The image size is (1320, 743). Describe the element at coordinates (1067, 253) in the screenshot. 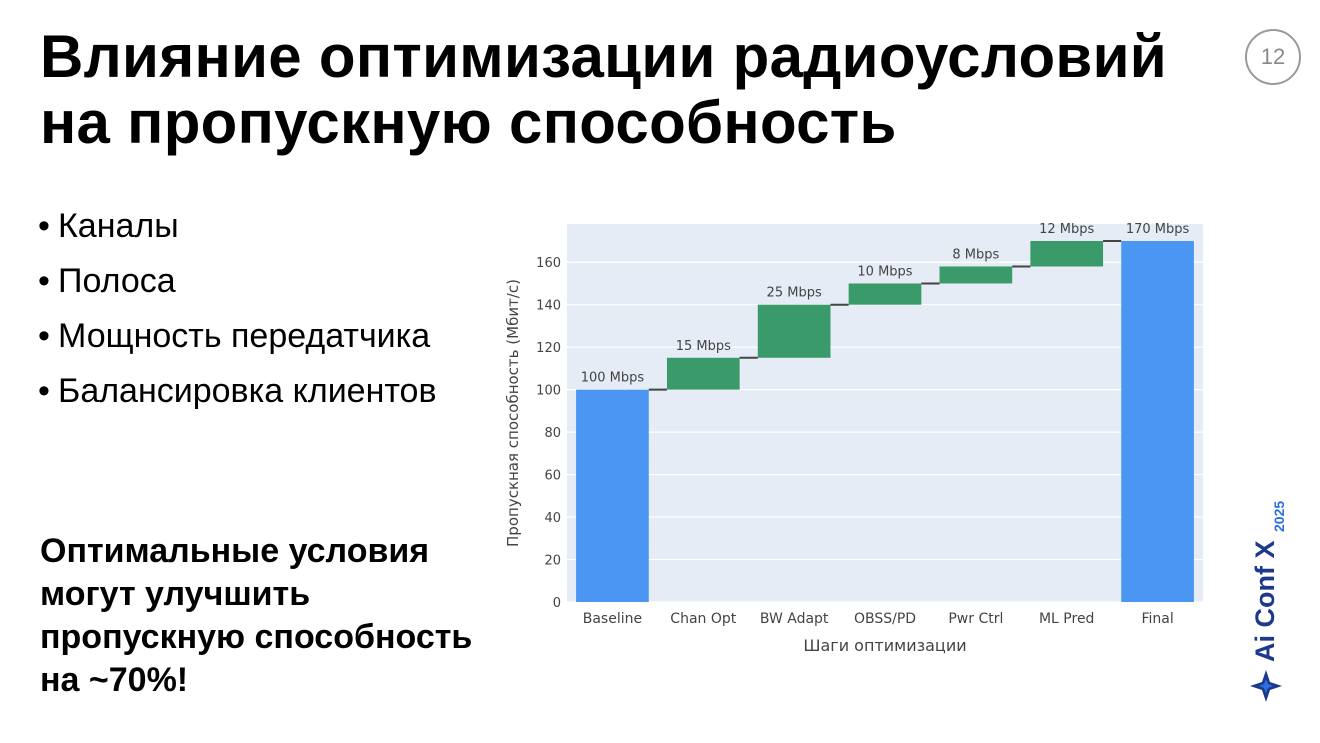

I see `bar-ml-pred` at that location.